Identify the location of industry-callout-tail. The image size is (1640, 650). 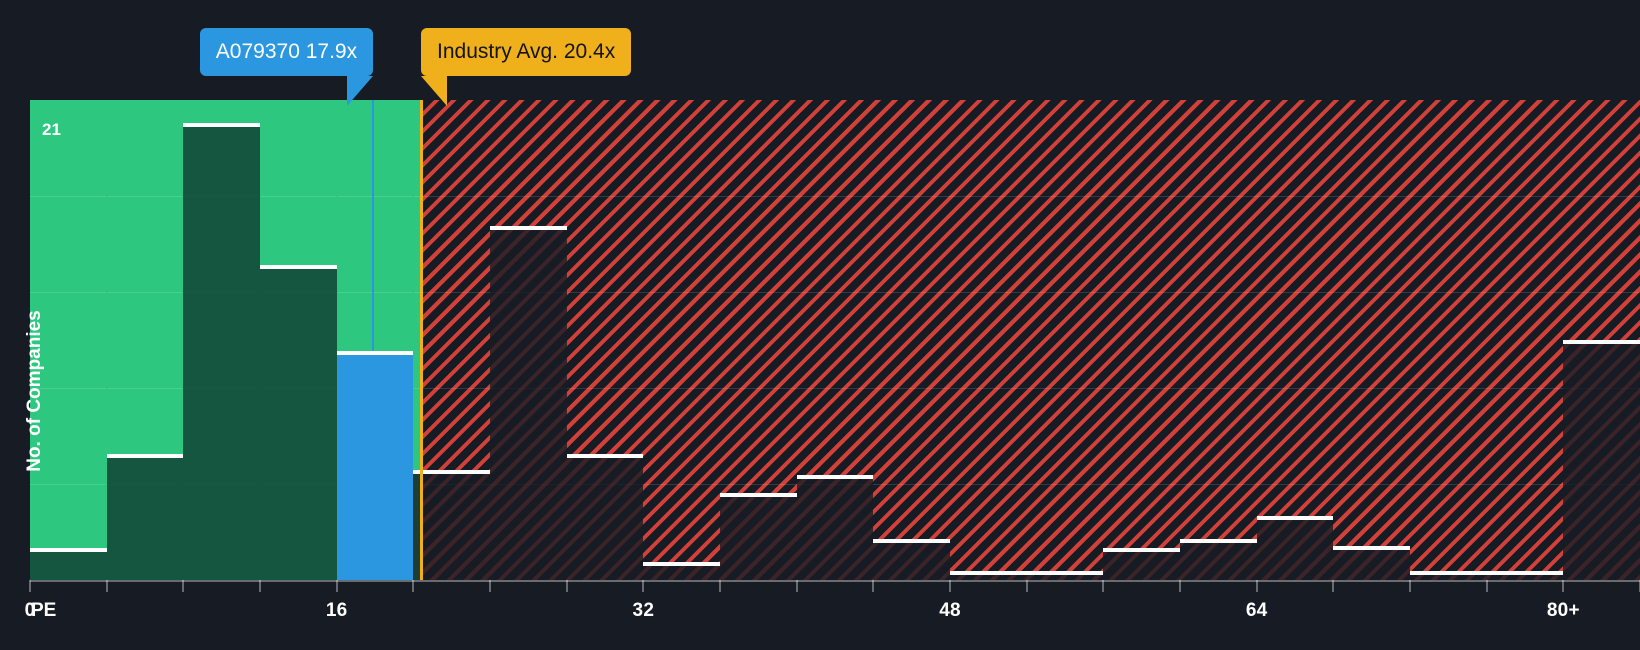
(434, 91).